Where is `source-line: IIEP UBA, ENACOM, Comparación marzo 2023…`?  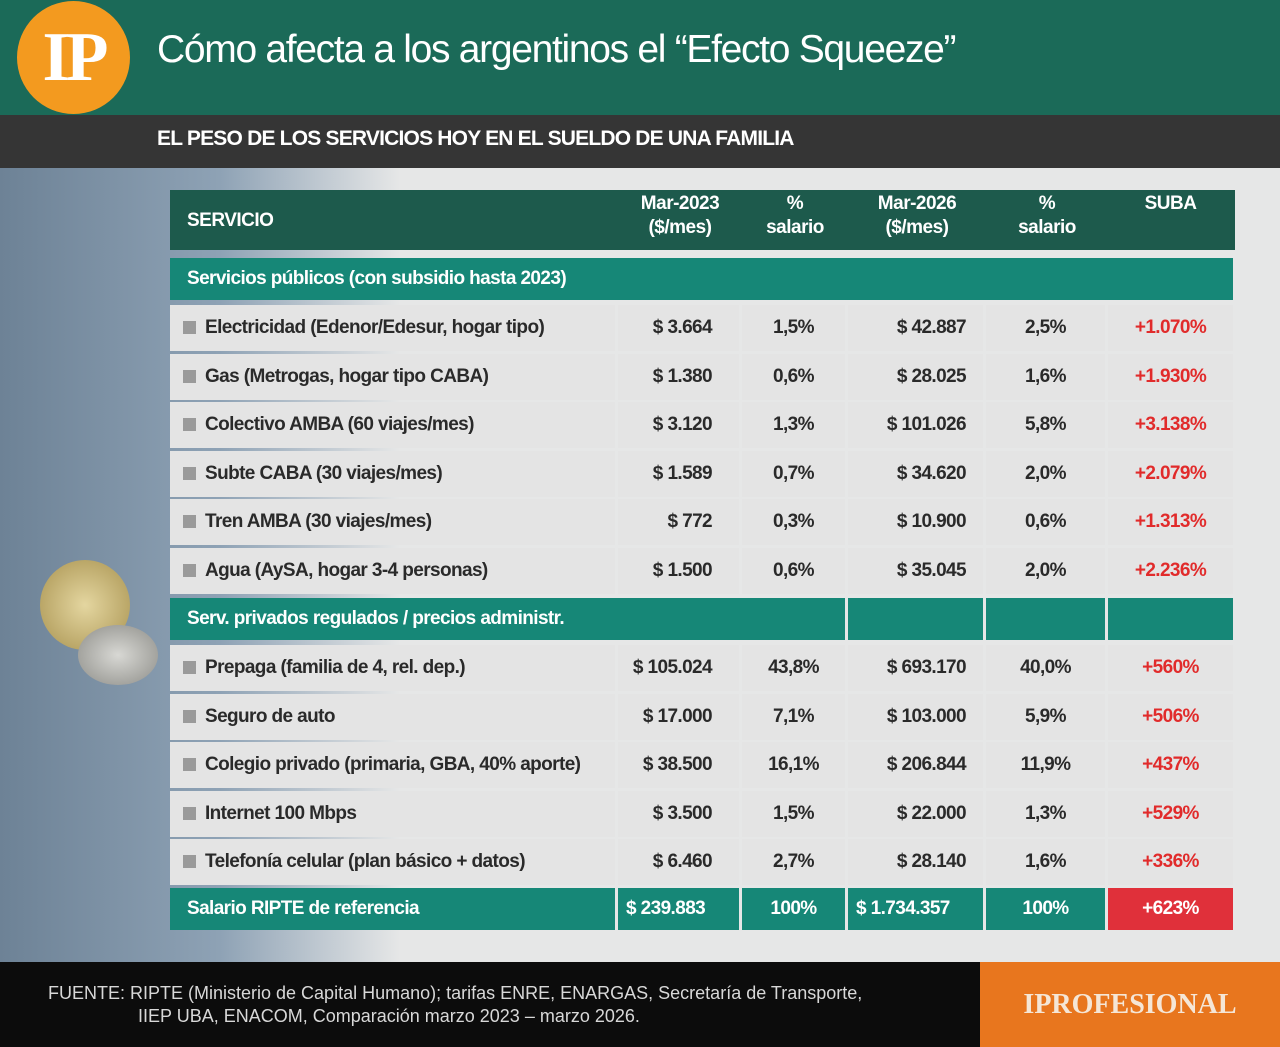
source-line: IIEP UBA, ENACOM, Comparación marzo 2023… is located at coordinates (389, 1016).